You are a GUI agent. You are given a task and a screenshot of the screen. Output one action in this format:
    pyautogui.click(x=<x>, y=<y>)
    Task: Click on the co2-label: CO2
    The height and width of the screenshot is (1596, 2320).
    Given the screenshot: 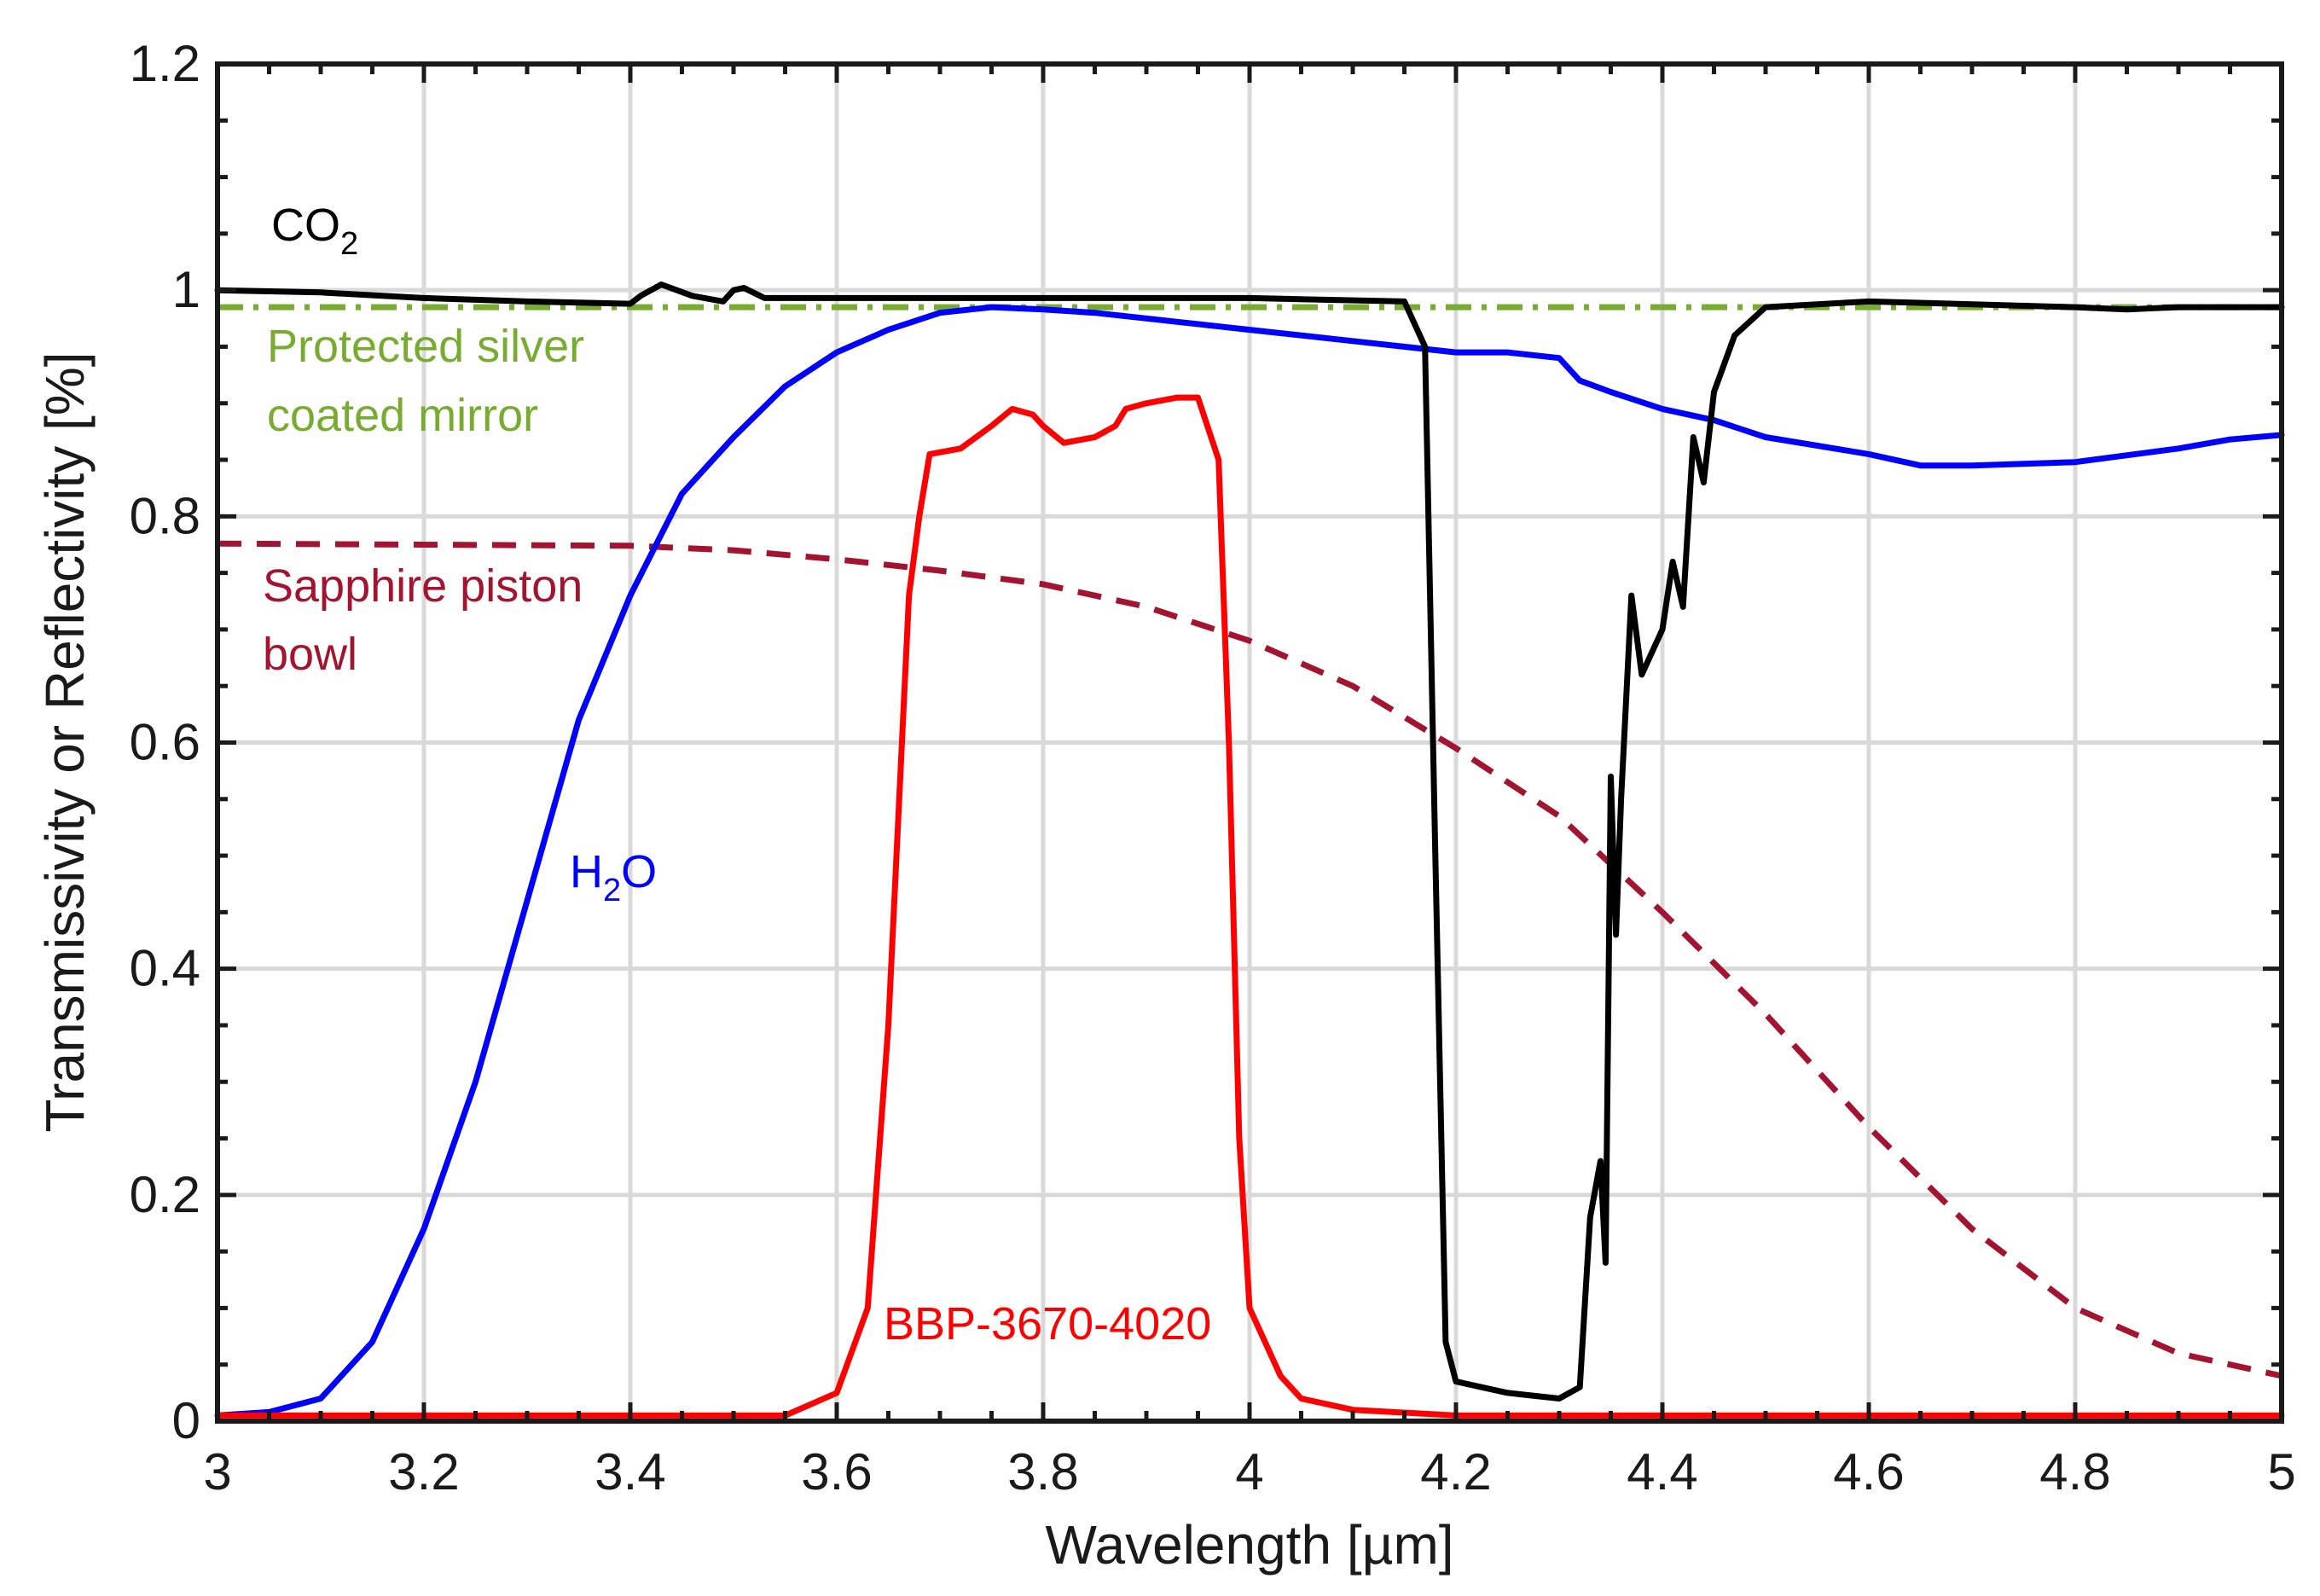 What is the action you would take?
    pyautogui.click(x=314, y=231)
    